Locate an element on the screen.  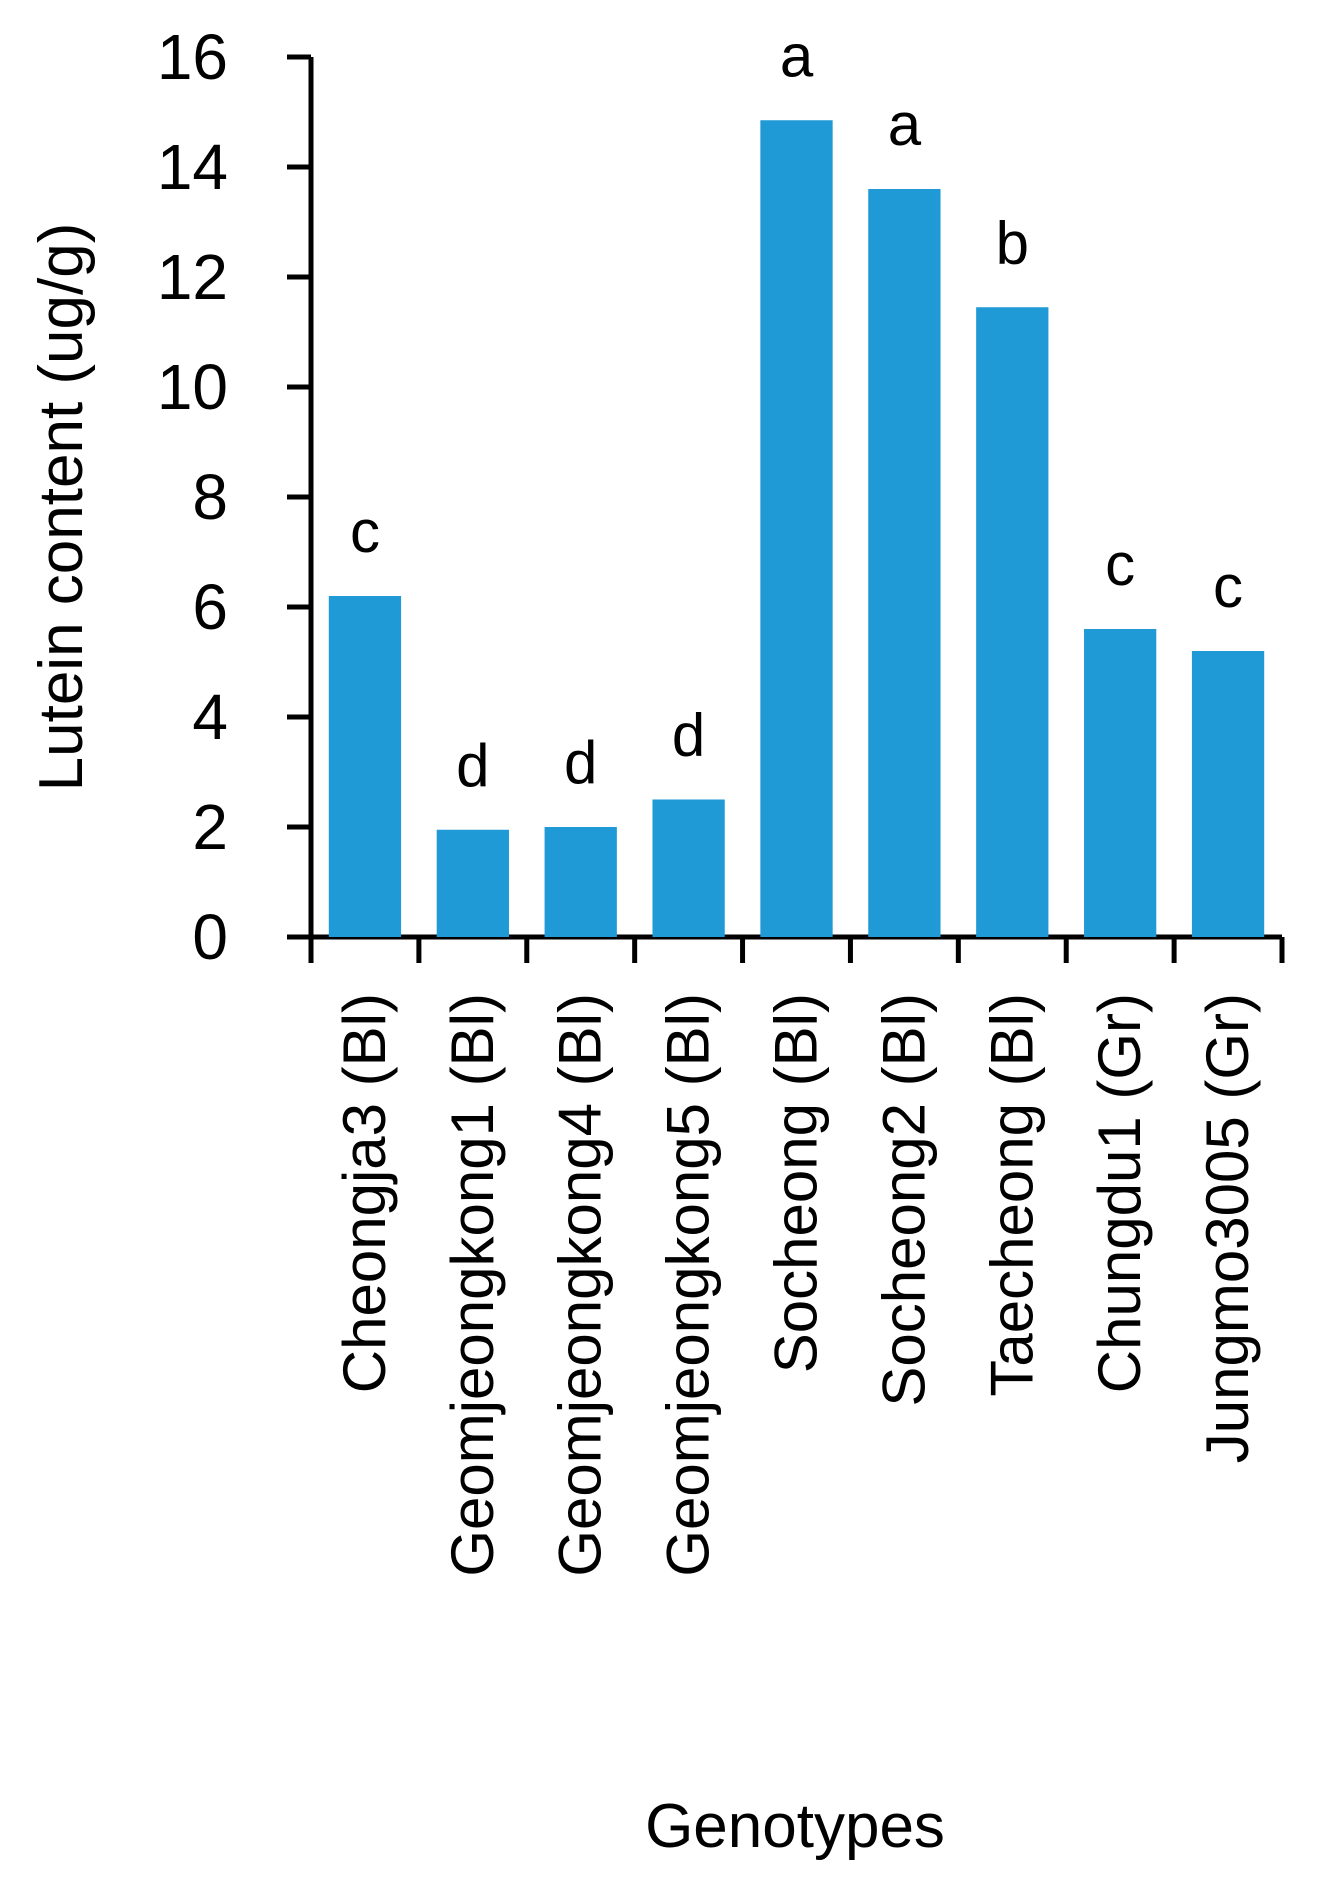
y-tick-label: 0 is located at coordinates (210, 937).